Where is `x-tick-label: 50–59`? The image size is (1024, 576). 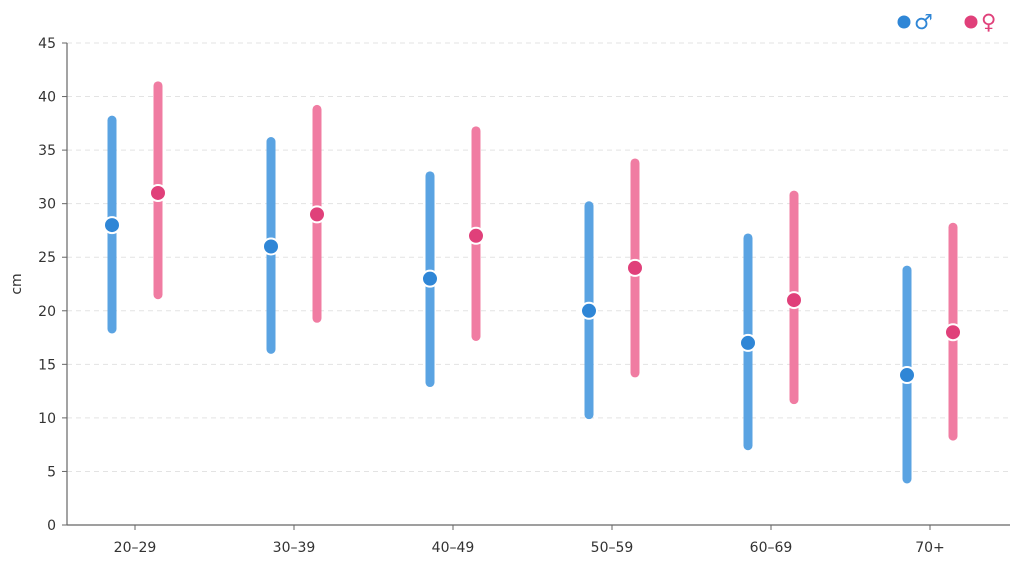 x-tick-label: 50–59 is located at coordinates (612, 548).